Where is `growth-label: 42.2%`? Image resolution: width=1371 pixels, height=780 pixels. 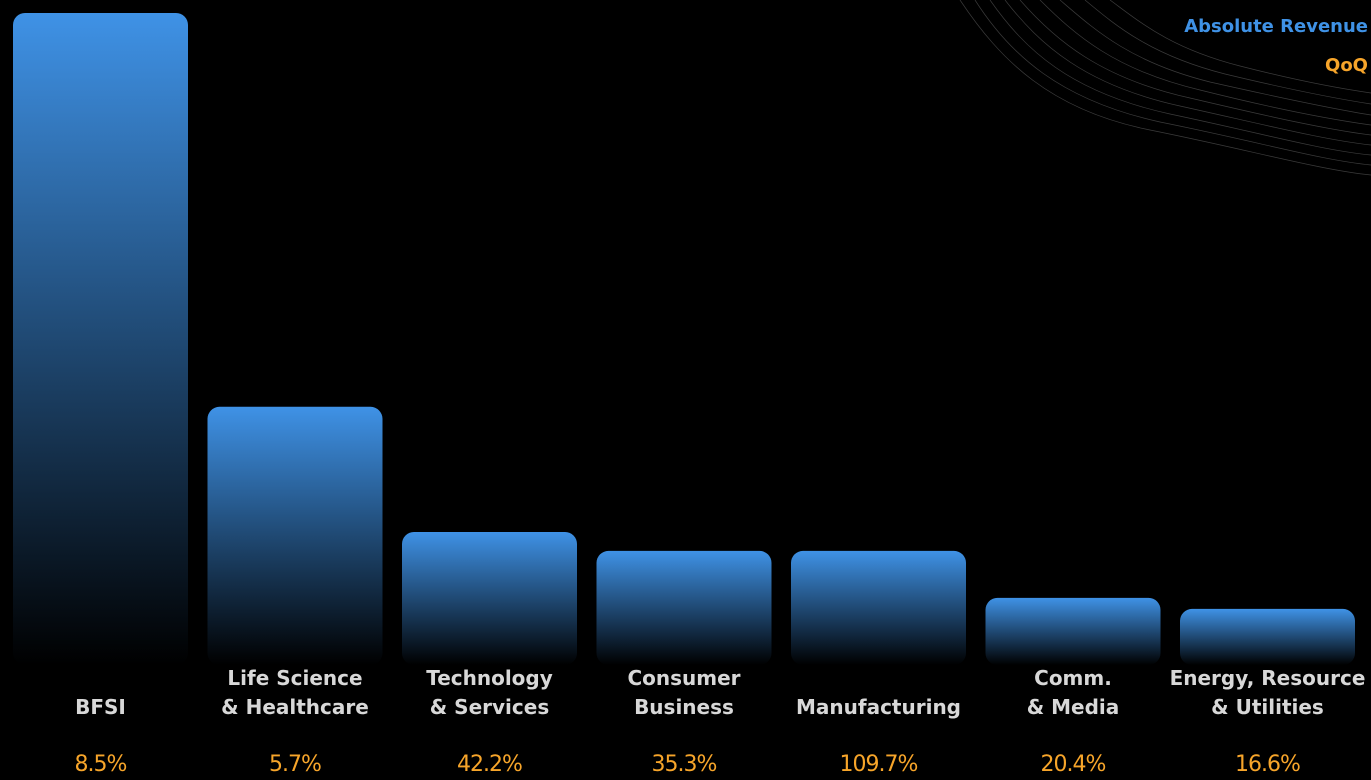 growth-label: 42.2% is located at coordinates (490, 764).